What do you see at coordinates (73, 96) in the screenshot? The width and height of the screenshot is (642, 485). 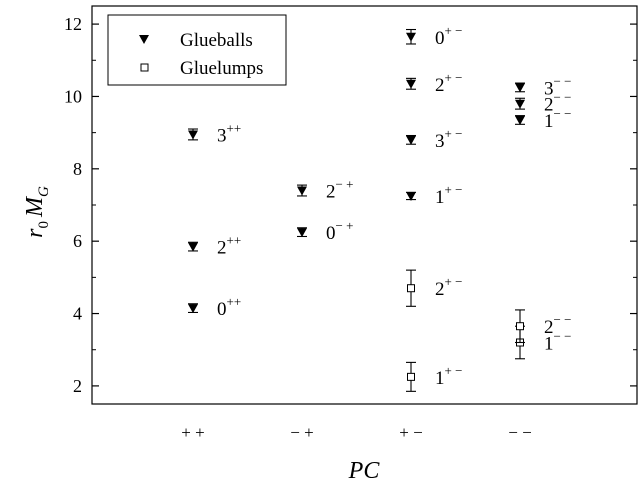 I see `y-tick-label: 10` at bounding box center [73, 96].